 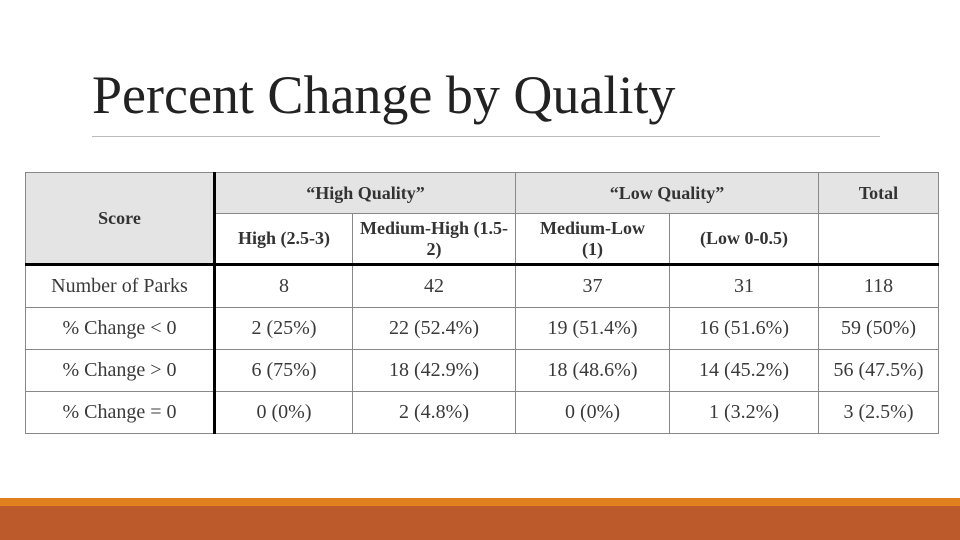 I want to click on group-header: Total, so click(x=879, y=193).